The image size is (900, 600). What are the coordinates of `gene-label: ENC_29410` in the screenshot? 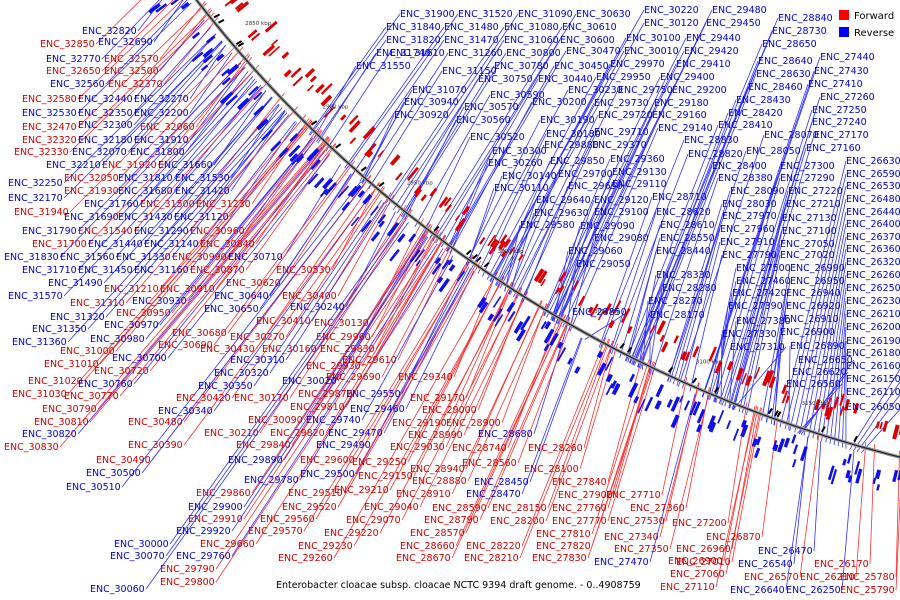 It's located at (703, 64).